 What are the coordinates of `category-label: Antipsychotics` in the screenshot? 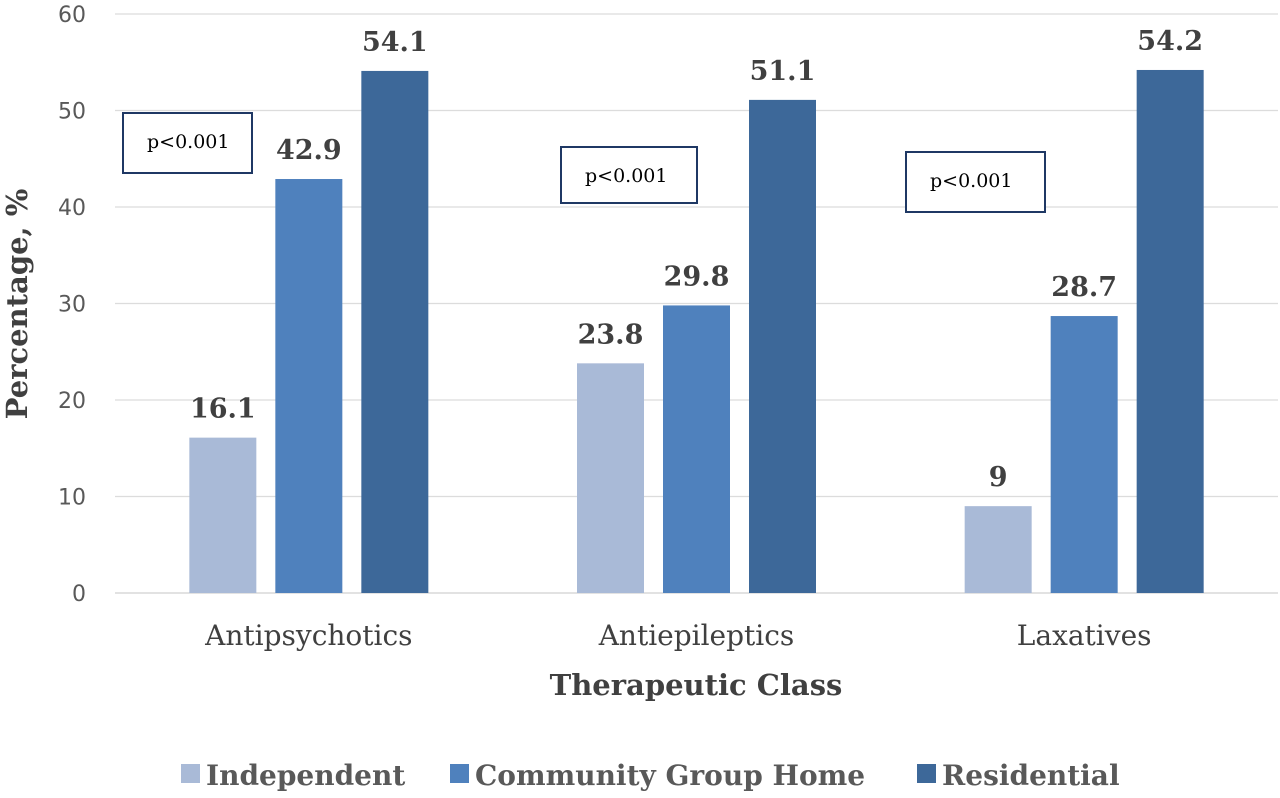 It's located at (308, 635).